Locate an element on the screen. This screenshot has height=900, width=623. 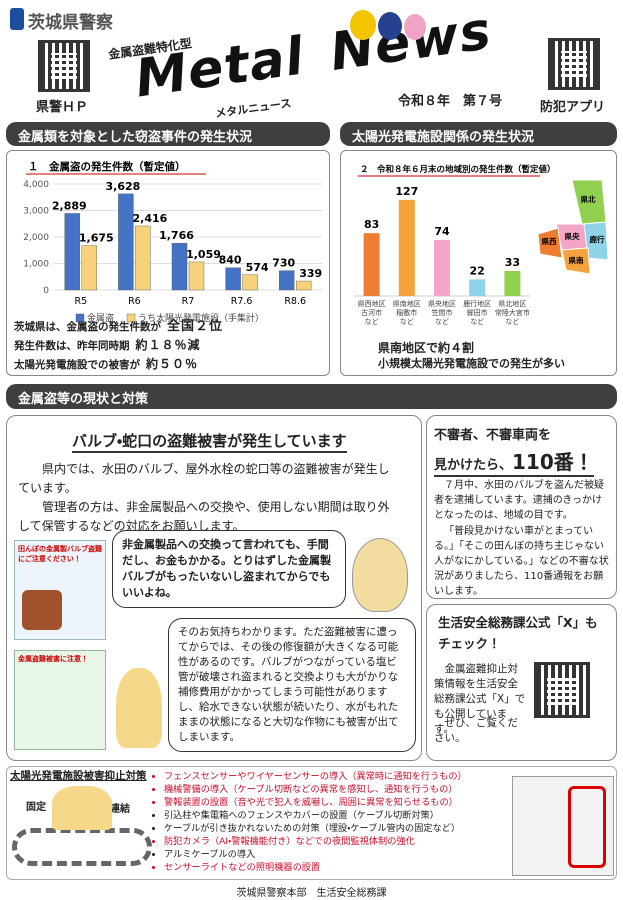
note-text: 発生件数は、昨年同時期 is located at coordinates (72, 346).